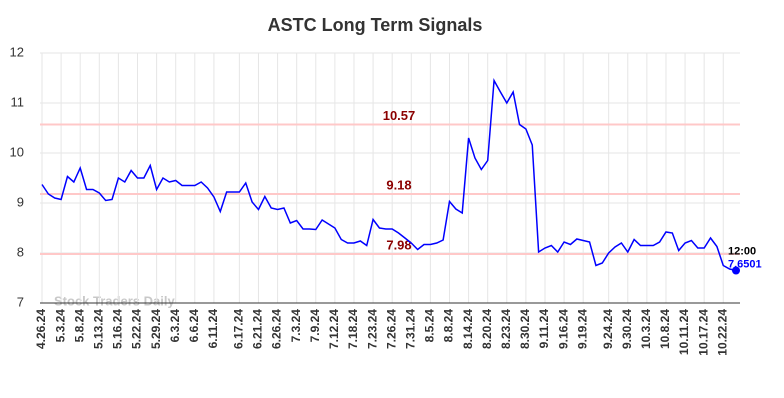  I want to click on level-label: 10.57, so click(399, 115).